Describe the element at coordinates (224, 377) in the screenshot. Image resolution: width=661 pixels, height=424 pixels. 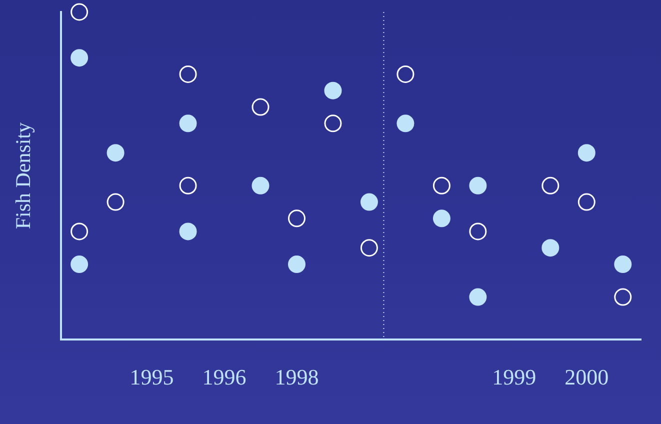
I see `x-tick-label: 1996` at that location.